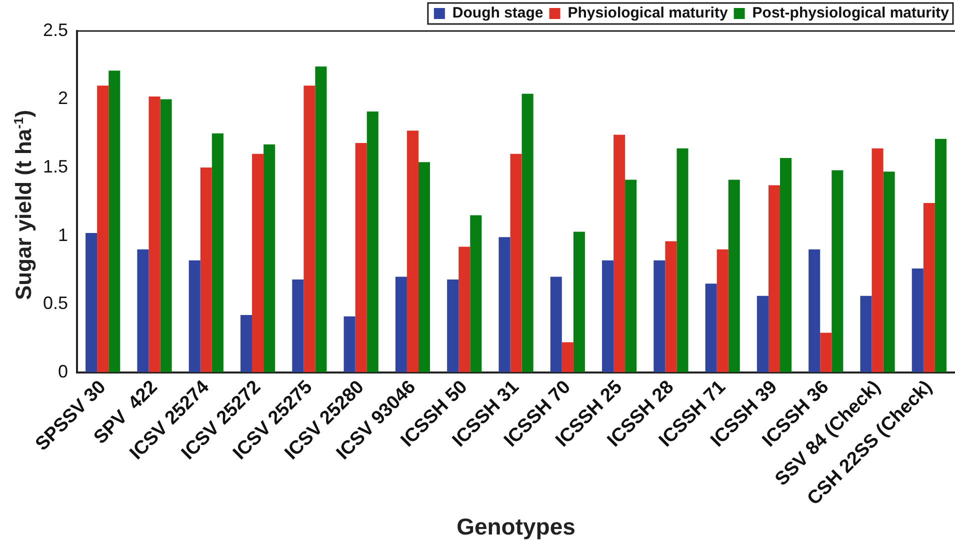 The height and width of the screenshot is (546, 955). What do you see at coordinates (648, 13) in the screenshot?
I see `legend-label: Physiological maturity` at bounding box center [648, 13].